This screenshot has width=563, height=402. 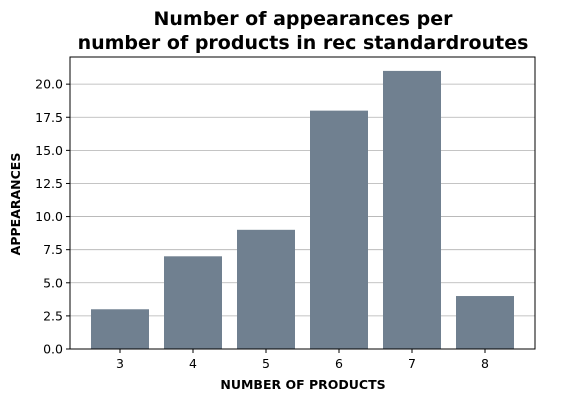 What do you see at coordinates (15, 204) in the screenshot?
I see `y-axis-label: APPEARANCES` at bounding box center [15, 204].